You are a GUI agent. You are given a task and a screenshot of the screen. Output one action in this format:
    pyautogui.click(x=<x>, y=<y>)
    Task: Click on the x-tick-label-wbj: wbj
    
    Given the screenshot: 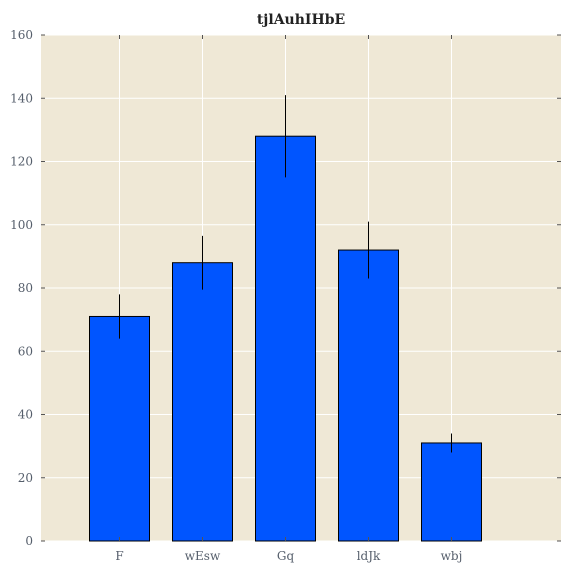 What is the action you would take?
    pyautogui.click(x=452, y=556)
    